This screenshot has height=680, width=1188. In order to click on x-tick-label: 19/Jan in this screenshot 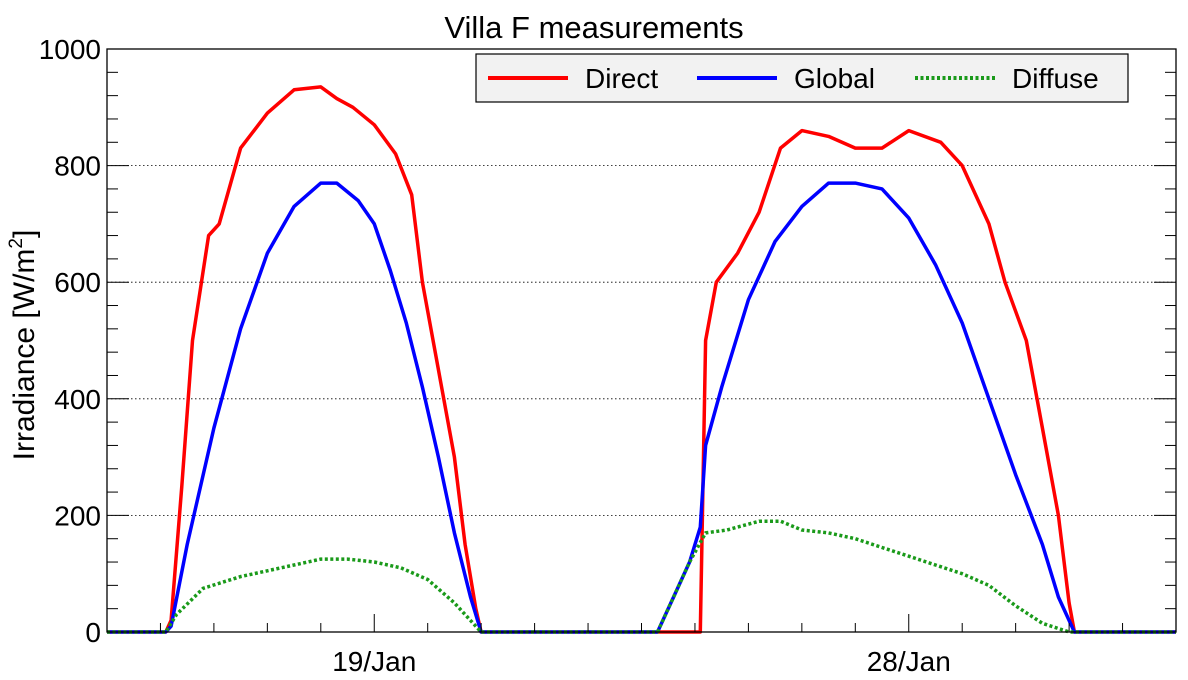, I will do `click(374, 661)`.